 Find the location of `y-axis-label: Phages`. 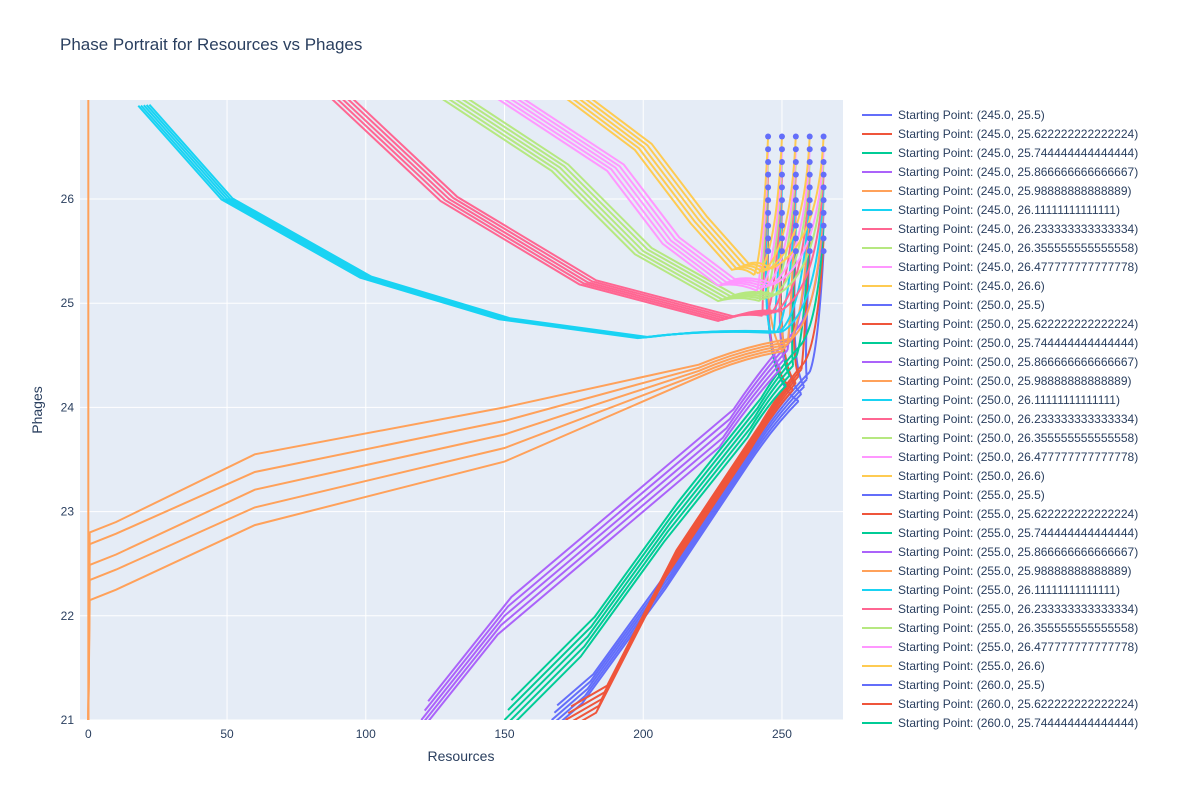

y-axis-label: Phages is located at coordinates (37, 409).